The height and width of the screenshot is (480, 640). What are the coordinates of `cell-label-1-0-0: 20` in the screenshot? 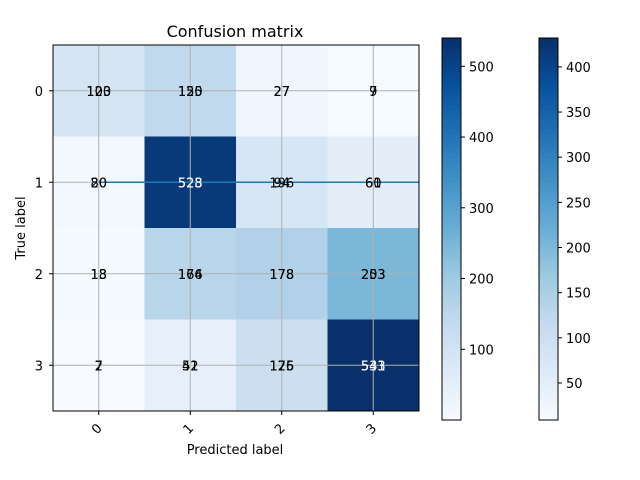 It's located at (98, 183).